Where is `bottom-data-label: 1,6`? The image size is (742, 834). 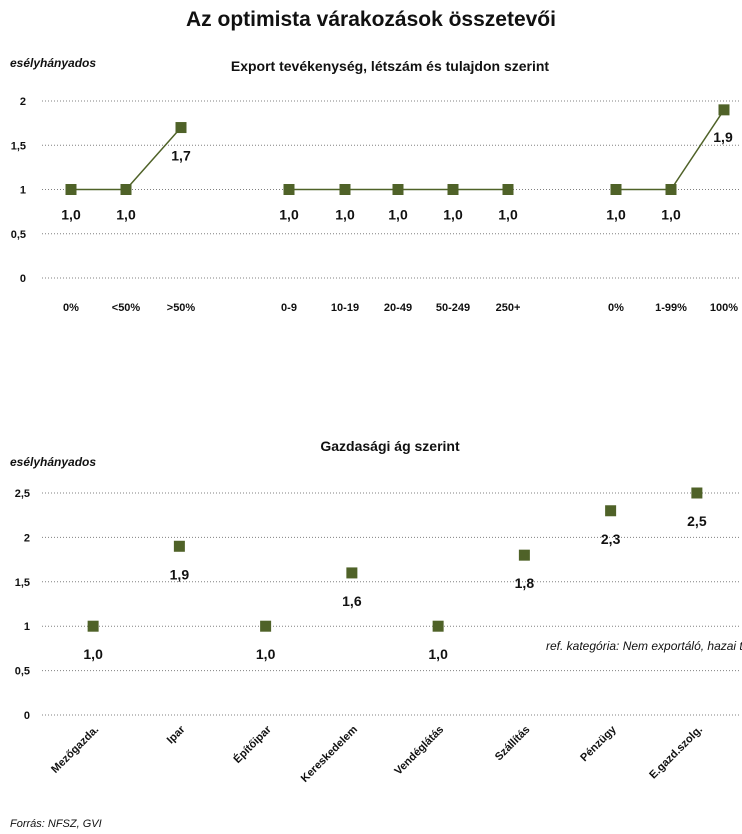
bottom-data-label: 1,6 is located at coordinates (352, 601).